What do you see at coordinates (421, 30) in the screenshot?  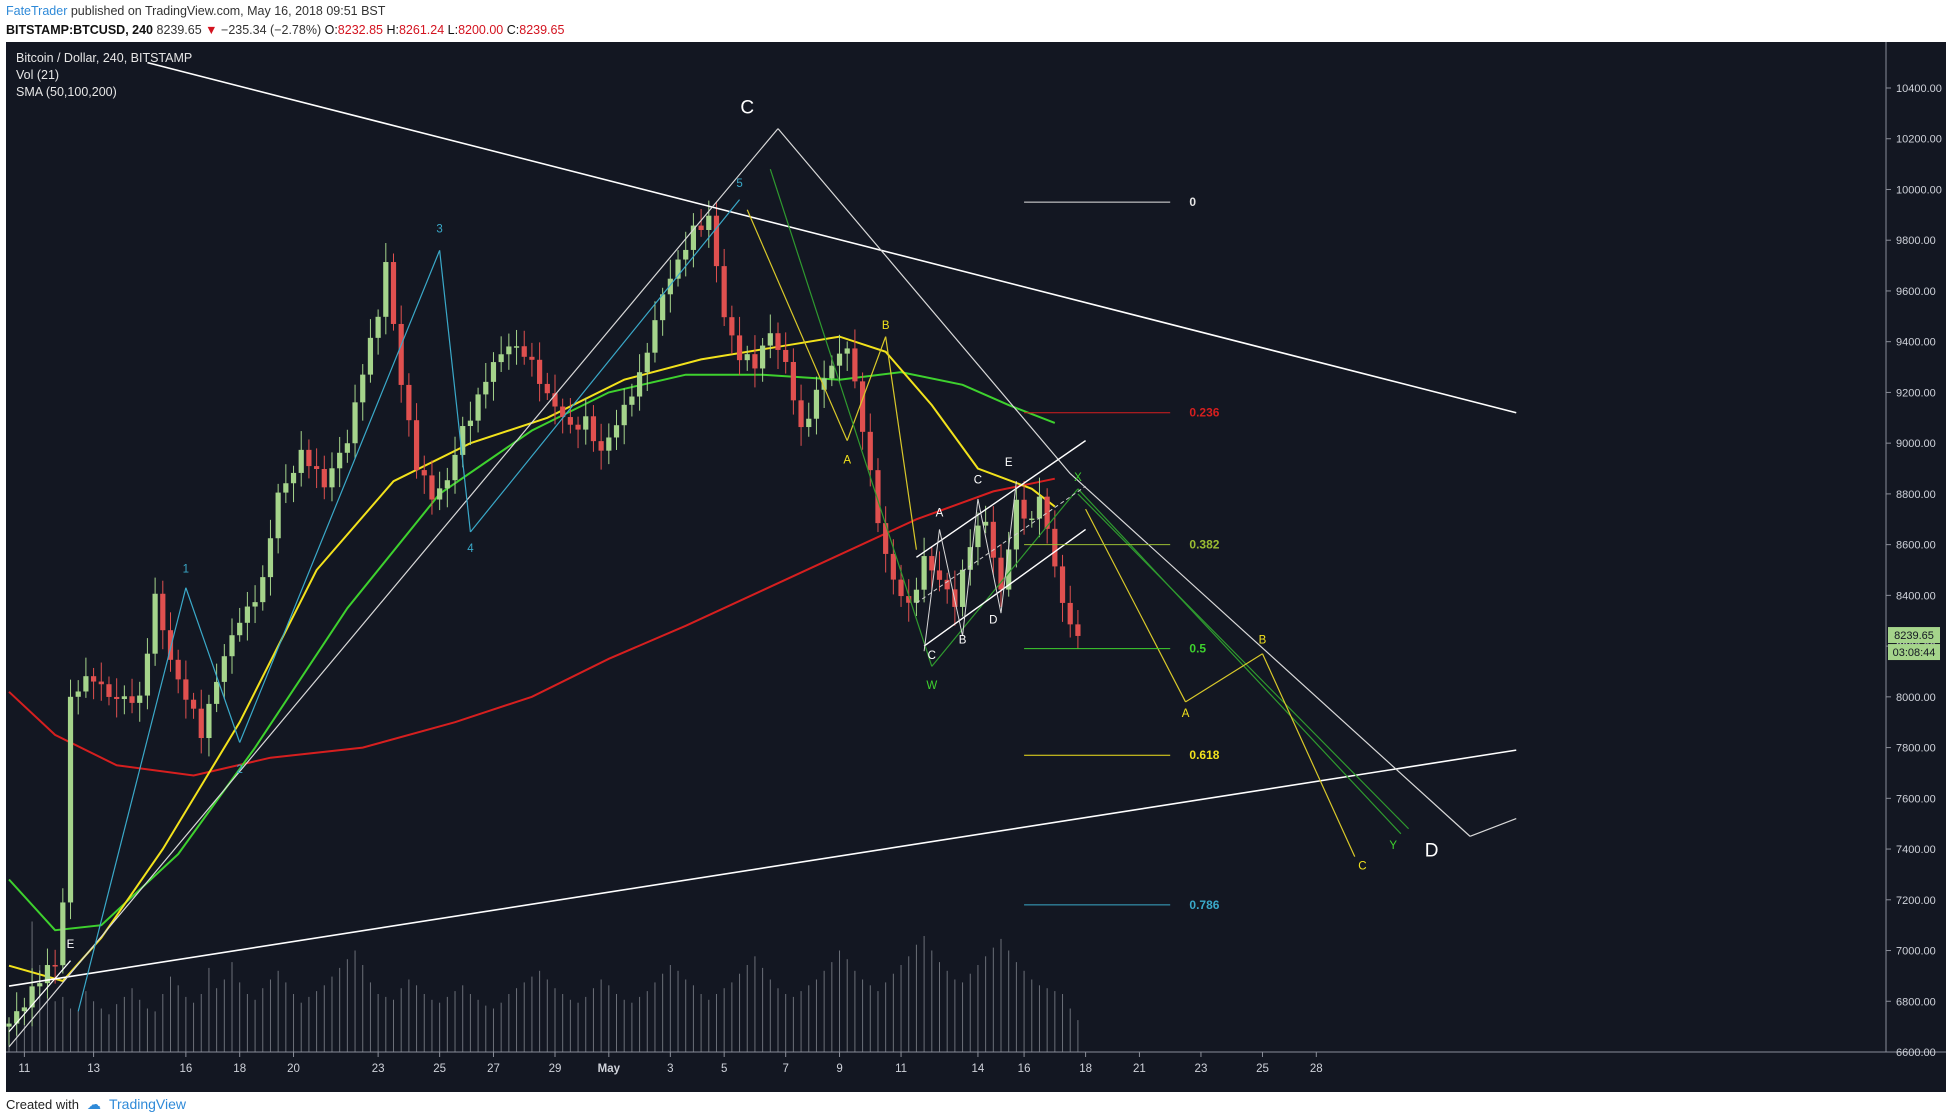 I see `high-value: 8261.24` at bounding box center [421, 30].